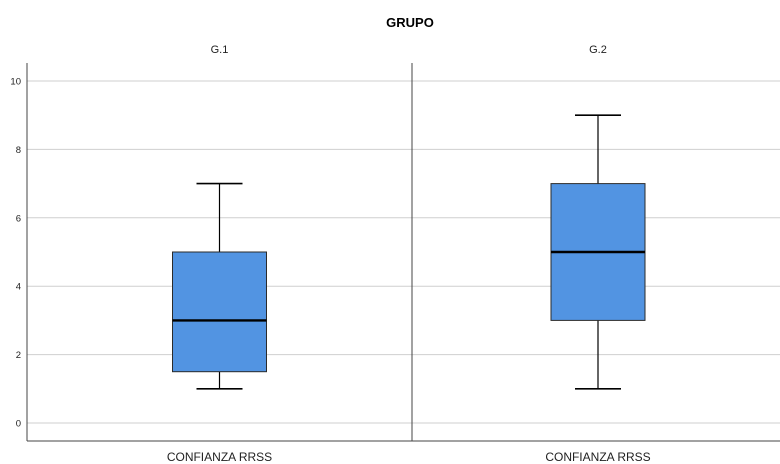 This screenshot has width=780, height=464. What do you see at coordinates (219, 312) in the screenshot?
I see `panel-1-iqr-box` at bounding box center [219, 312].